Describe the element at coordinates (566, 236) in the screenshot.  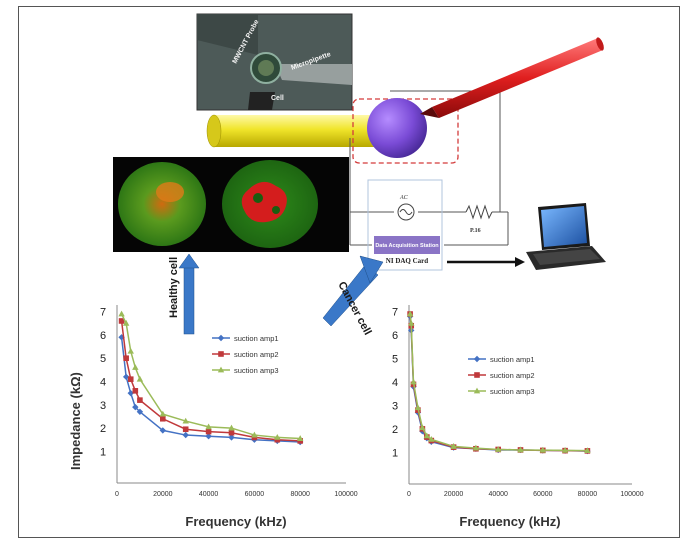
I see `laptop-icon` at that location.